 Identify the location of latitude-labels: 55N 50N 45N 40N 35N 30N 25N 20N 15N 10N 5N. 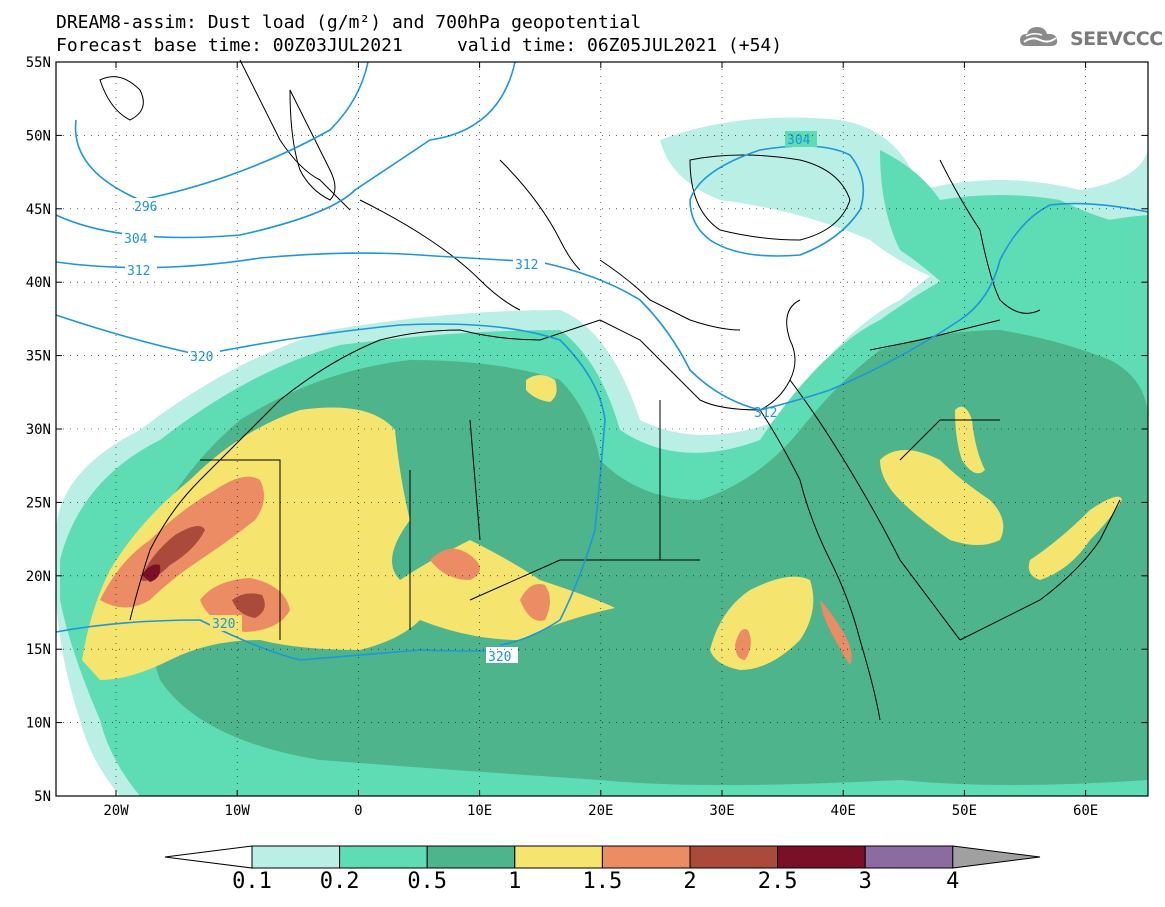
(38, 430).